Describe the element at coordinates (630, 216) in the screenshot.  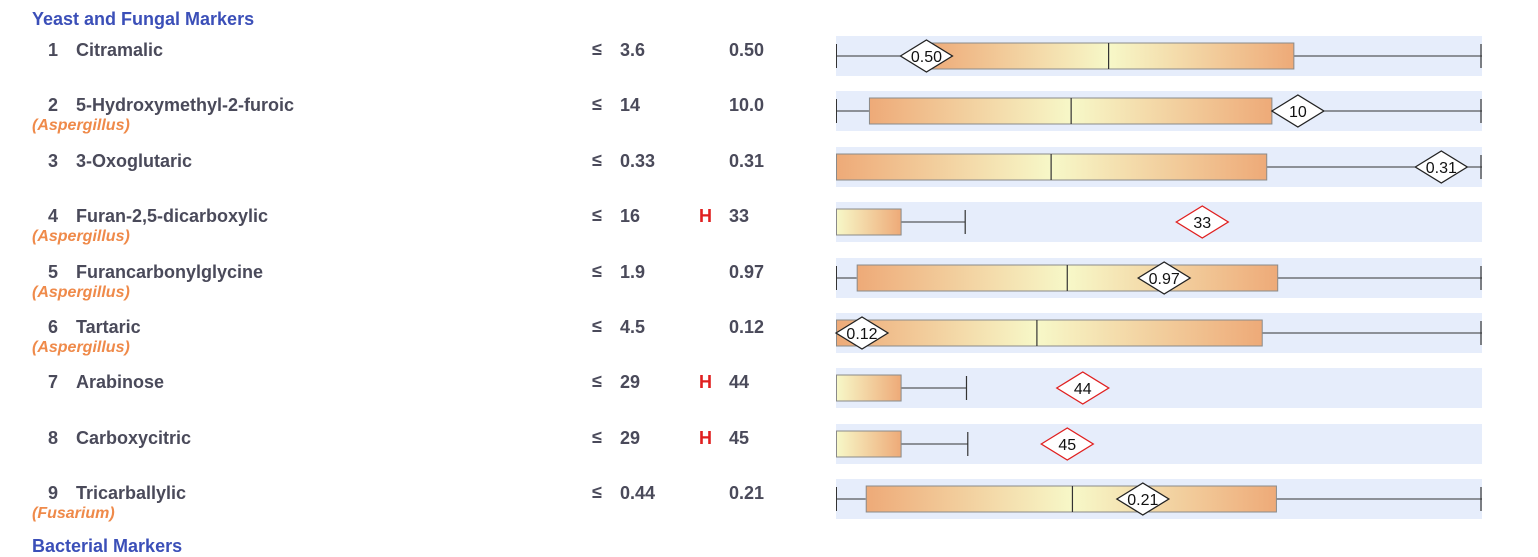
I see `reference-range: 16` at that location.